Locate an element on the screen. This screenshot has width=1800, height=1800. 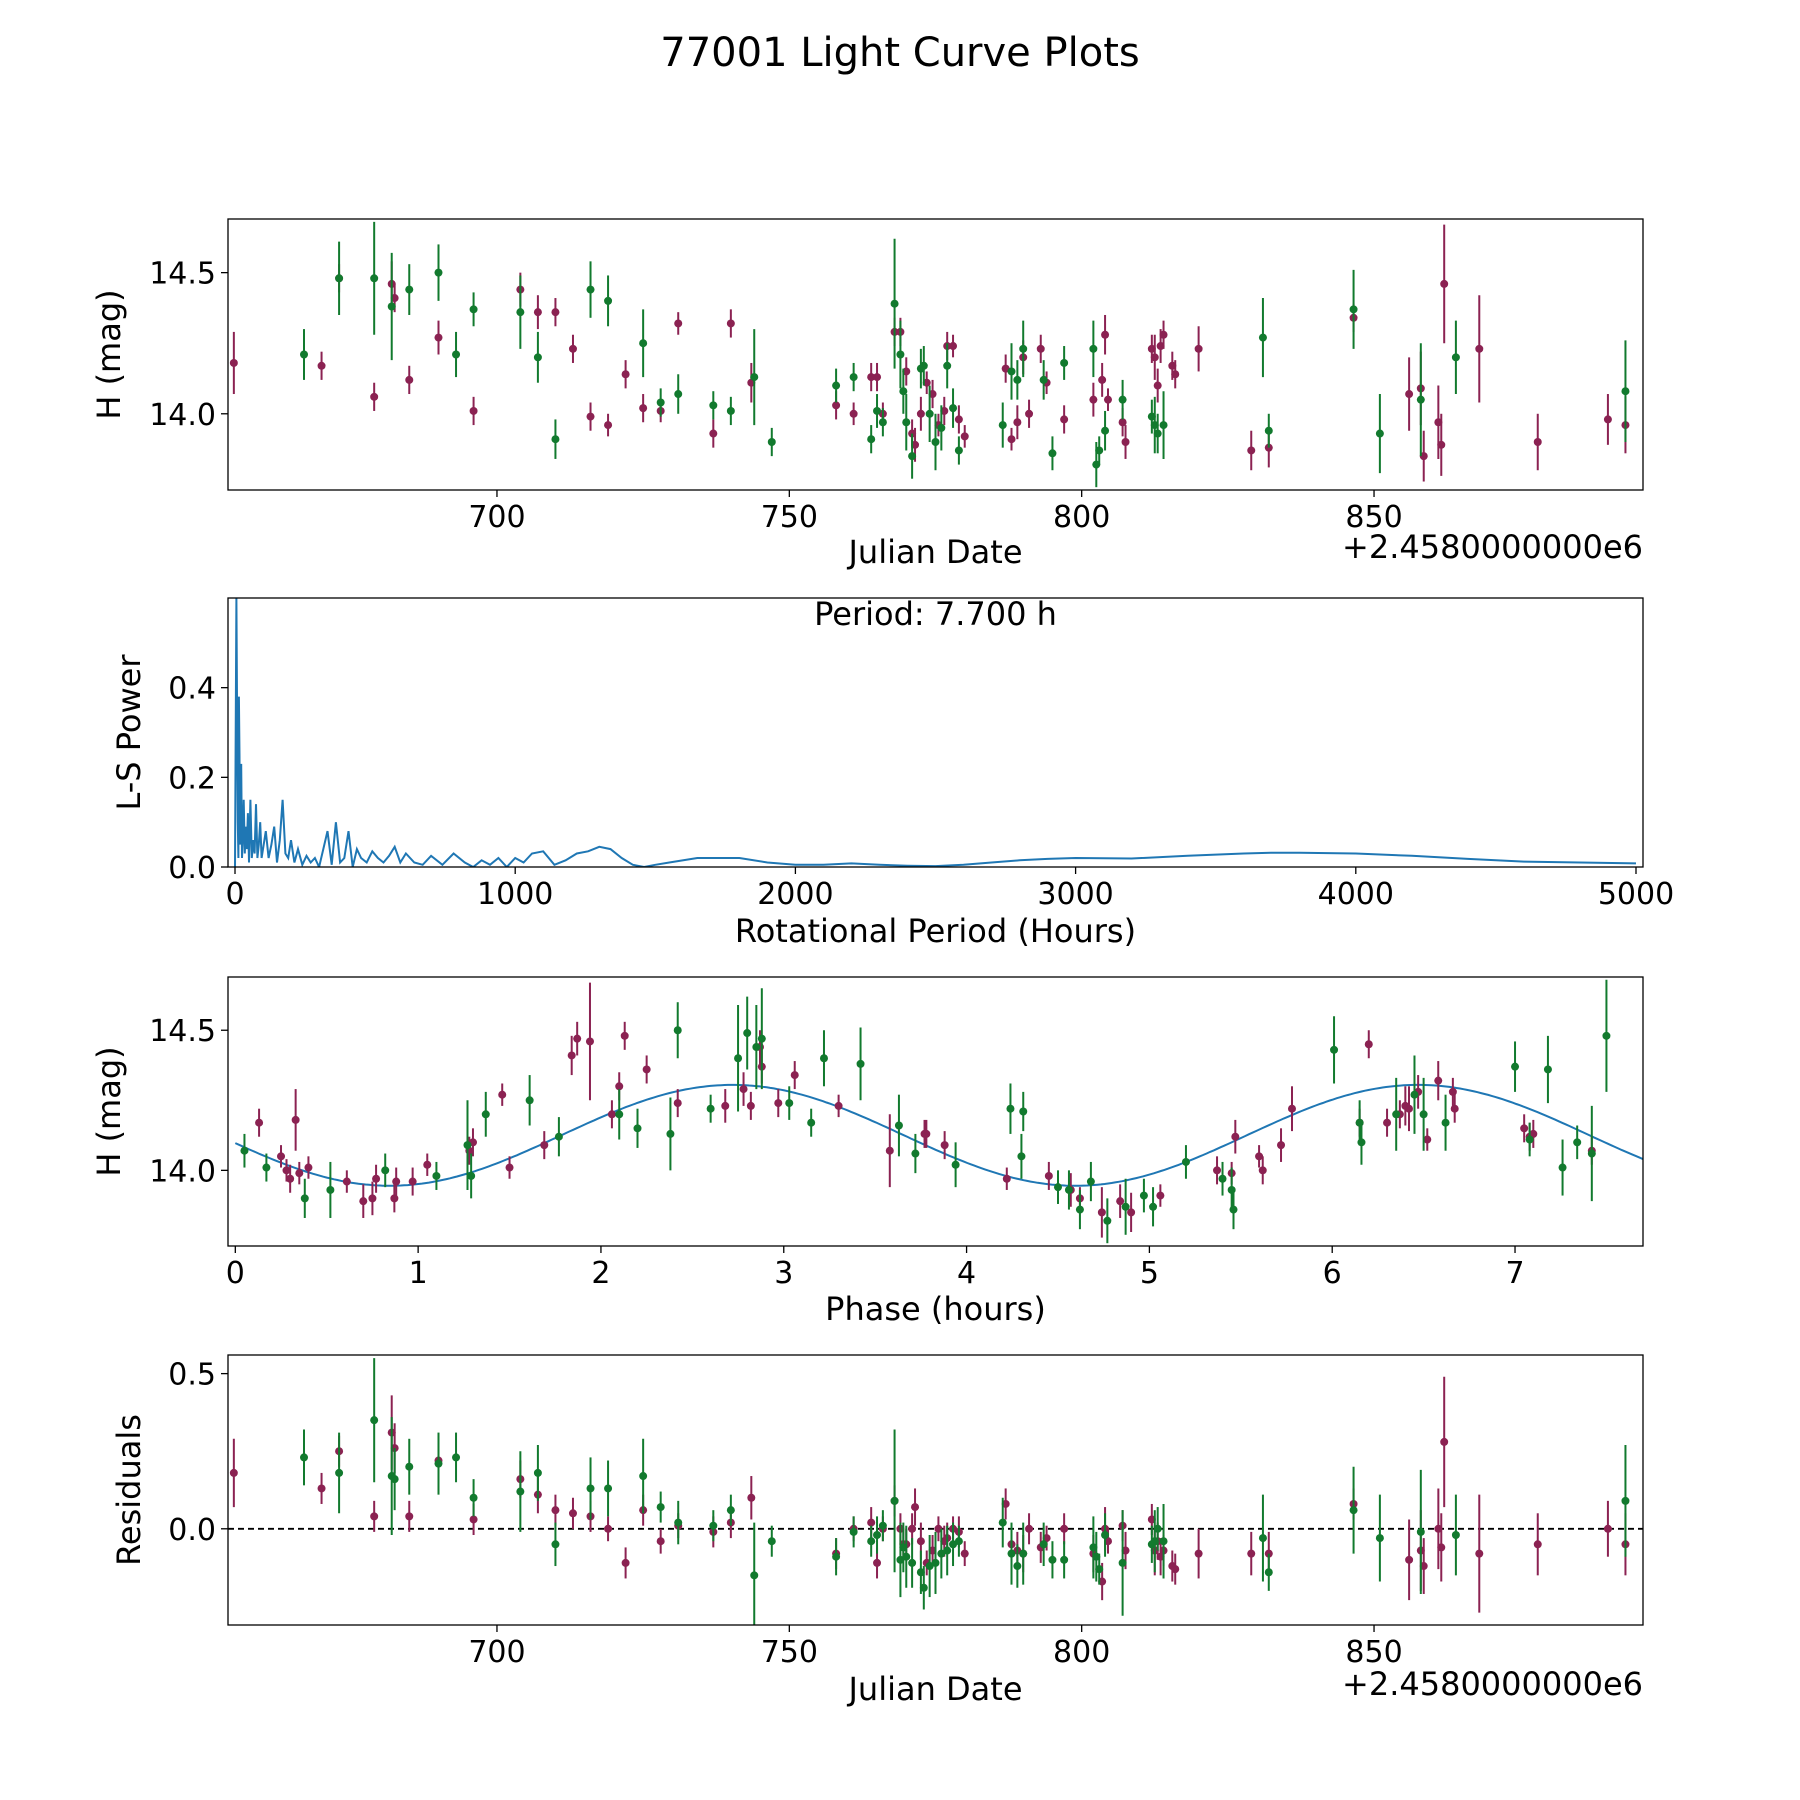
power-spectrum-line is located at coordinates (935, 732).